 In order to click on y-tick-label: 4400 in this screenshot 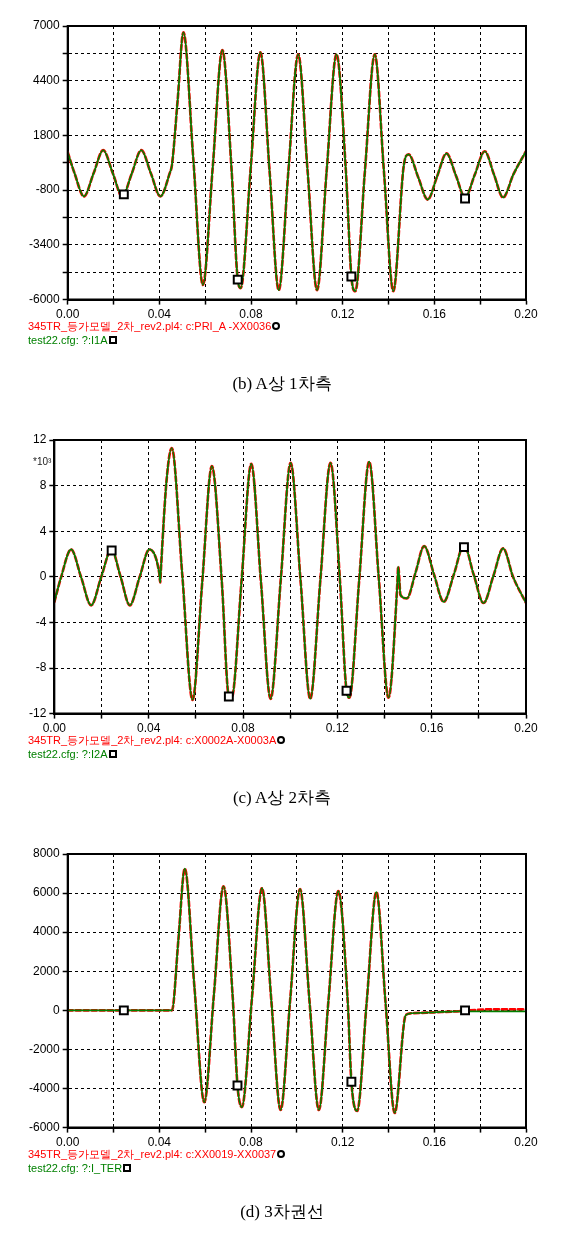, I will do `click(46, 80)`.